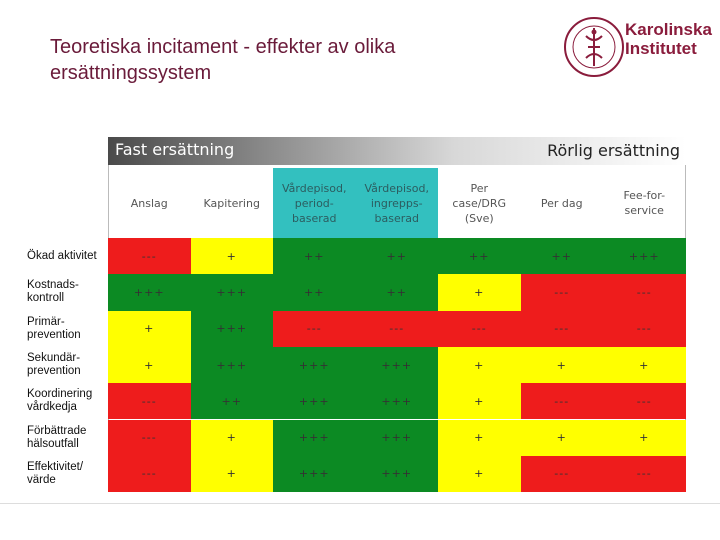  What do you see at coordinates (314, 203) in the screenshot?
I see `column-header: Vårdepisod, period-baserad` at bounding box center [314, 203].